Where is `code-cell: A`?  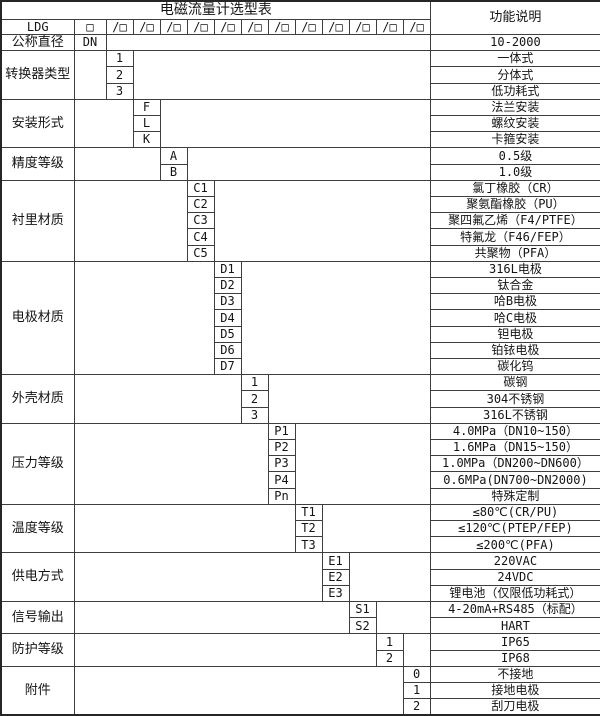 code-cell: A is located at coordinates (173, 156).